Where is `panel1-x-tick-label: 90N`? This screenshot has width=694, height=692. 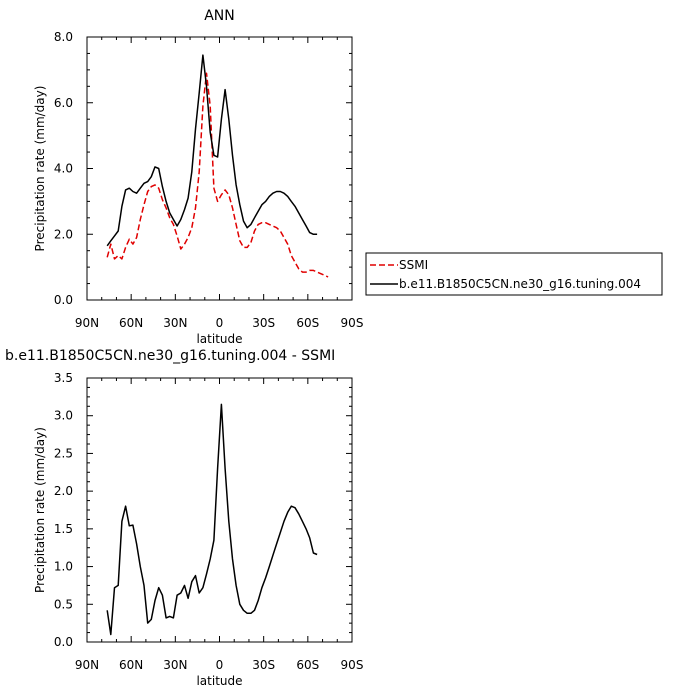
panel1-x-tick-label: 90N is located at coordinates (87, 323).